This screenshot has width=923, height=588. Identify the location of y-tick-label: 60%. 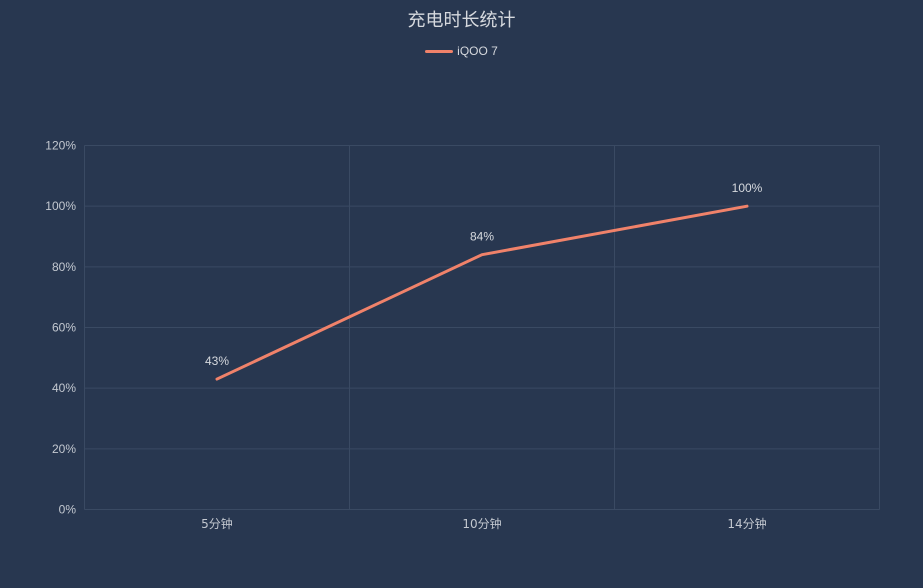
(64, 328).